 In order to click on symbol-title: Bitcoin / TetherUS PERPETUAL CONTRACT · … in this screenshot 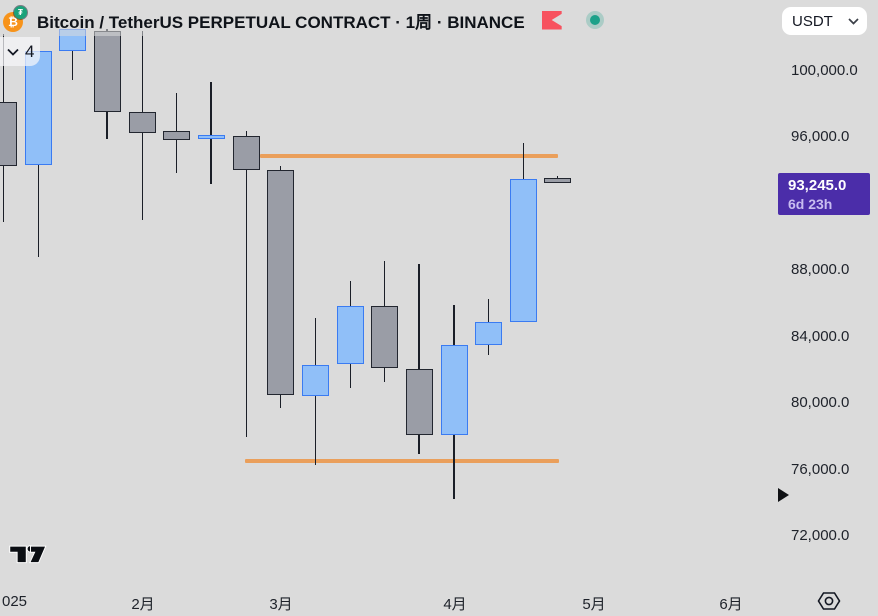, I will do `click(281, 22)`.